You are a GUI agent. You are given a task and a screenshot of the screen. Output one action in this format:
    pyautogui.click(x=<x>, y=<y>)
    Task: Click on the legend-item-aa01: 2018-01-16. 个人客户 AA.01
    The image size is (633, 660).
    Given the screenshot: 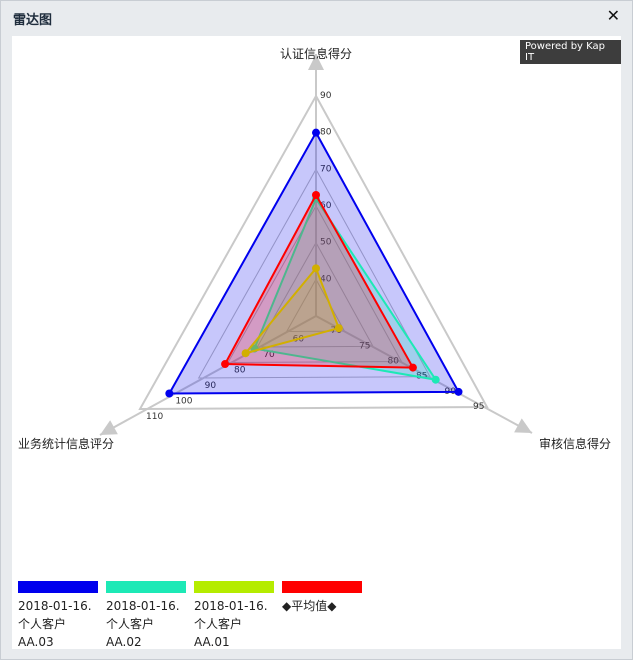 What is the action you would take?
    pyautogui.click(x=234, y=616)
    